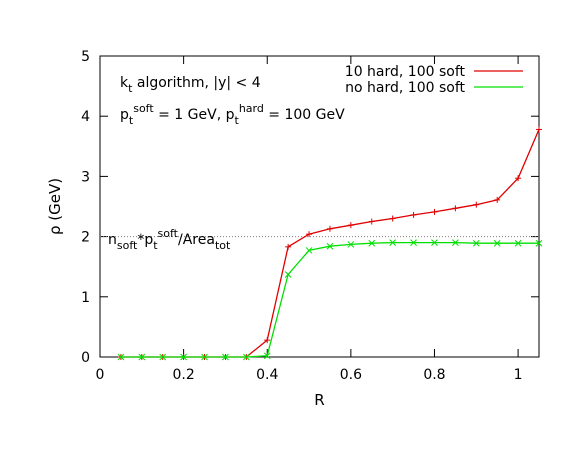  I want to click on y-tick-label: 3, so click(85, 177).